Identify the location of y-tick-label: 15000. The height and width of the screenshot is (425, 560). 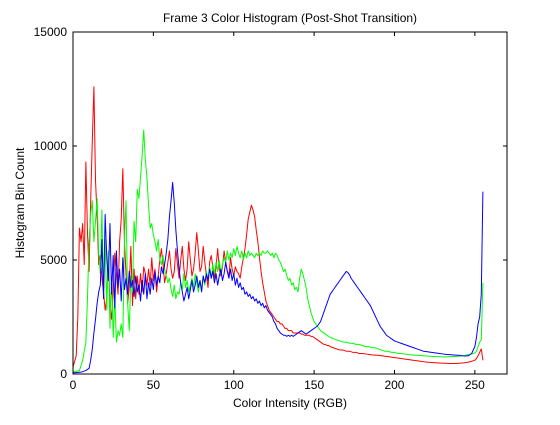
(51, 32).